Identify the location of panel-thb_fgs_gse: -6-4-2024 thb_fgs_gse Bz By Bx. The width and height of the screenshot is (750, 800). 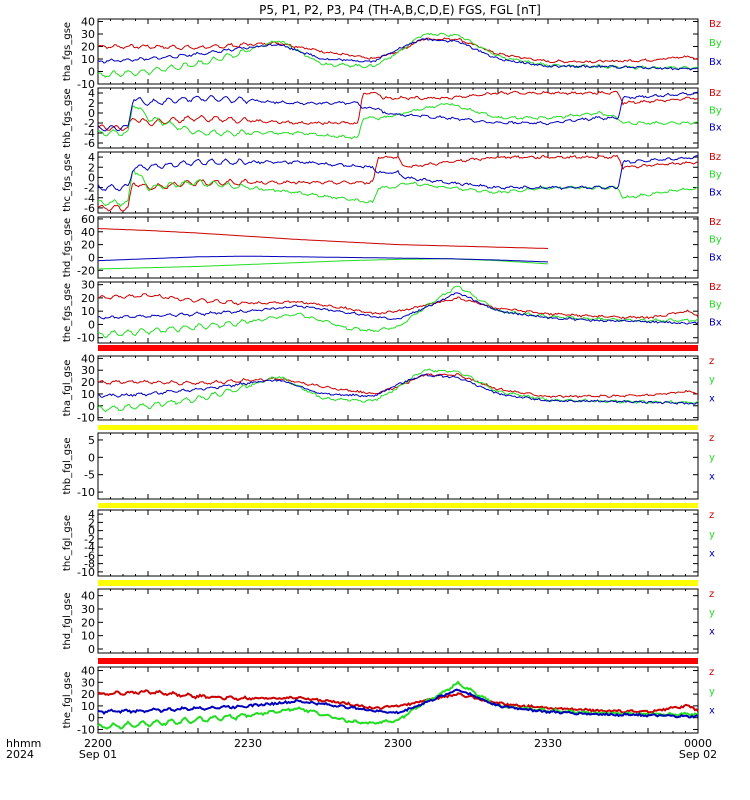
(392, 118).